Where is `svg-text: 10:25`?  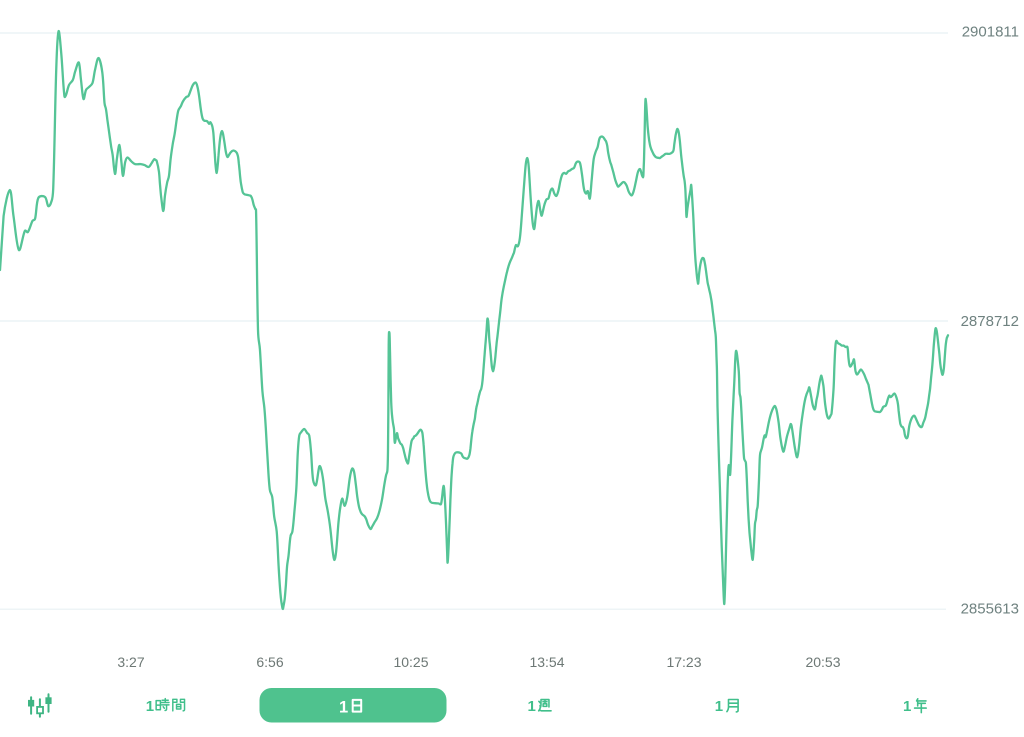 svg-text: 10:25 is located at coordinates (410, 662).